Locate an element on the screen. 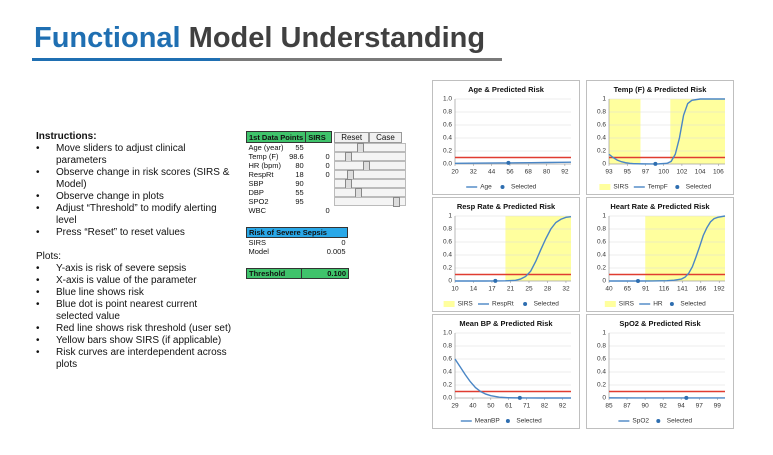 The width and height of the screenshot is (773, 455). row-label: Threshold is located at coordinates (274, 273).